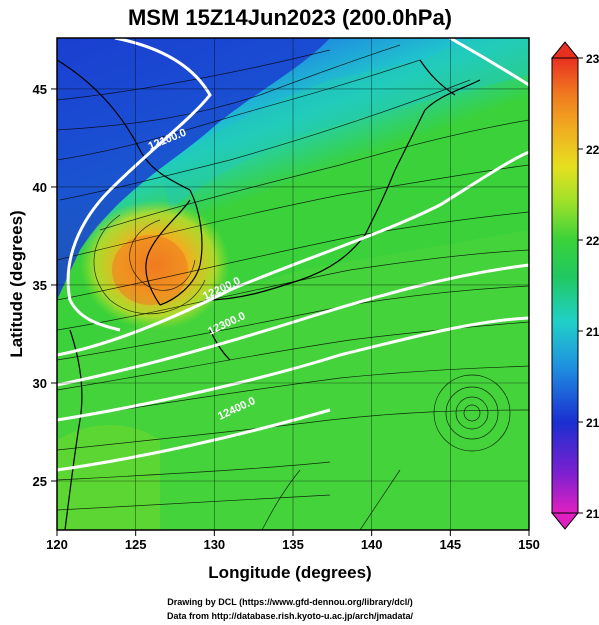  What do you see at coordinates (40, 187) in the screenshot?
I see `y-tick-label: 40` at bounding box center [40, 187].